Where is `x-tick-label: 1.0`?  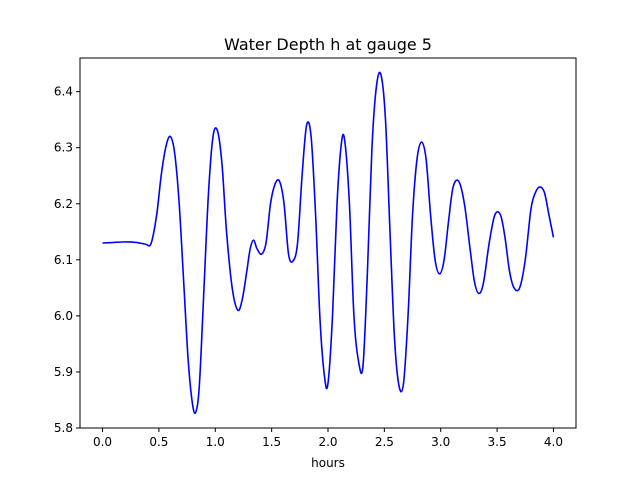
x-tick-label: 1.0 is located at coordinates (215, 442).